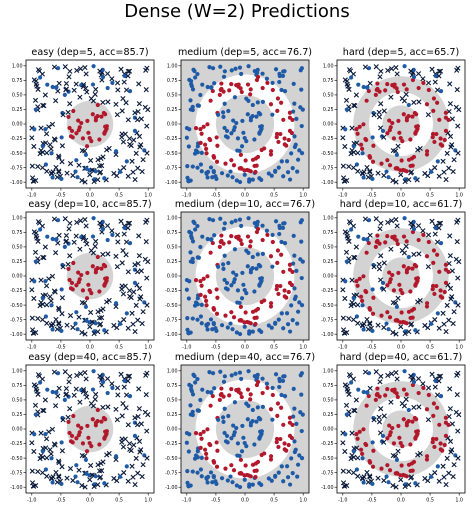 This screenshot has width=474, height=506. I want to click on y-tick-label: 0.75, so click(172, 233).